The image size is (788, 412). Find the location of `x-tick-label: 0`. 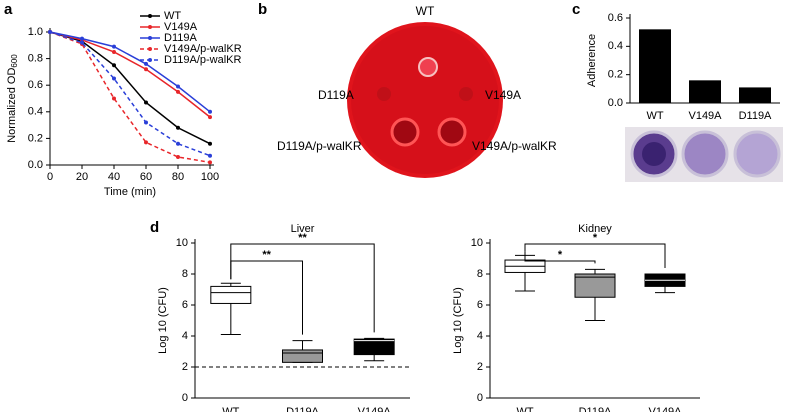

x-tick-label: 0 is located at coordinates (50, 177).